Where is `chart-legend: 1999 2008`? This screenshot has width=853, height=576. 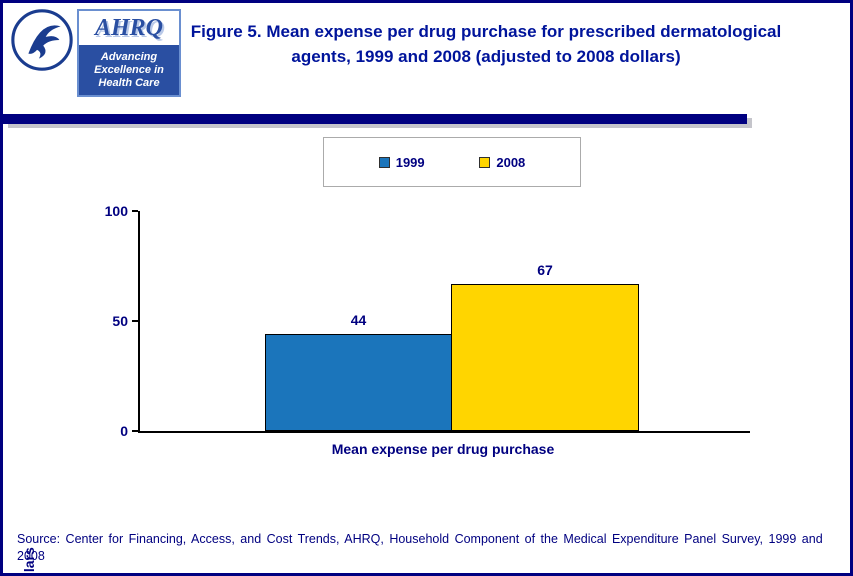
chart-legend: 1999 2008 is located at coordinates (452, 162).